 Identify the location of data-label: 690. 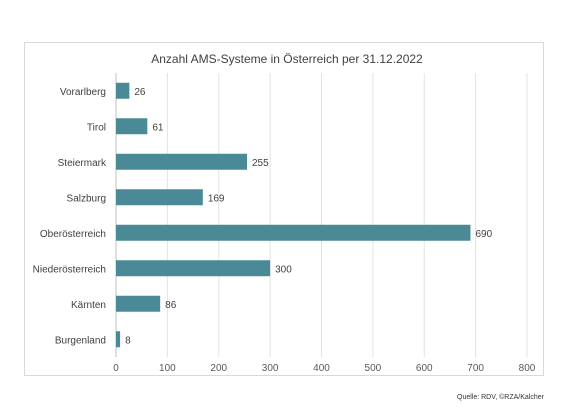
(483, 234).